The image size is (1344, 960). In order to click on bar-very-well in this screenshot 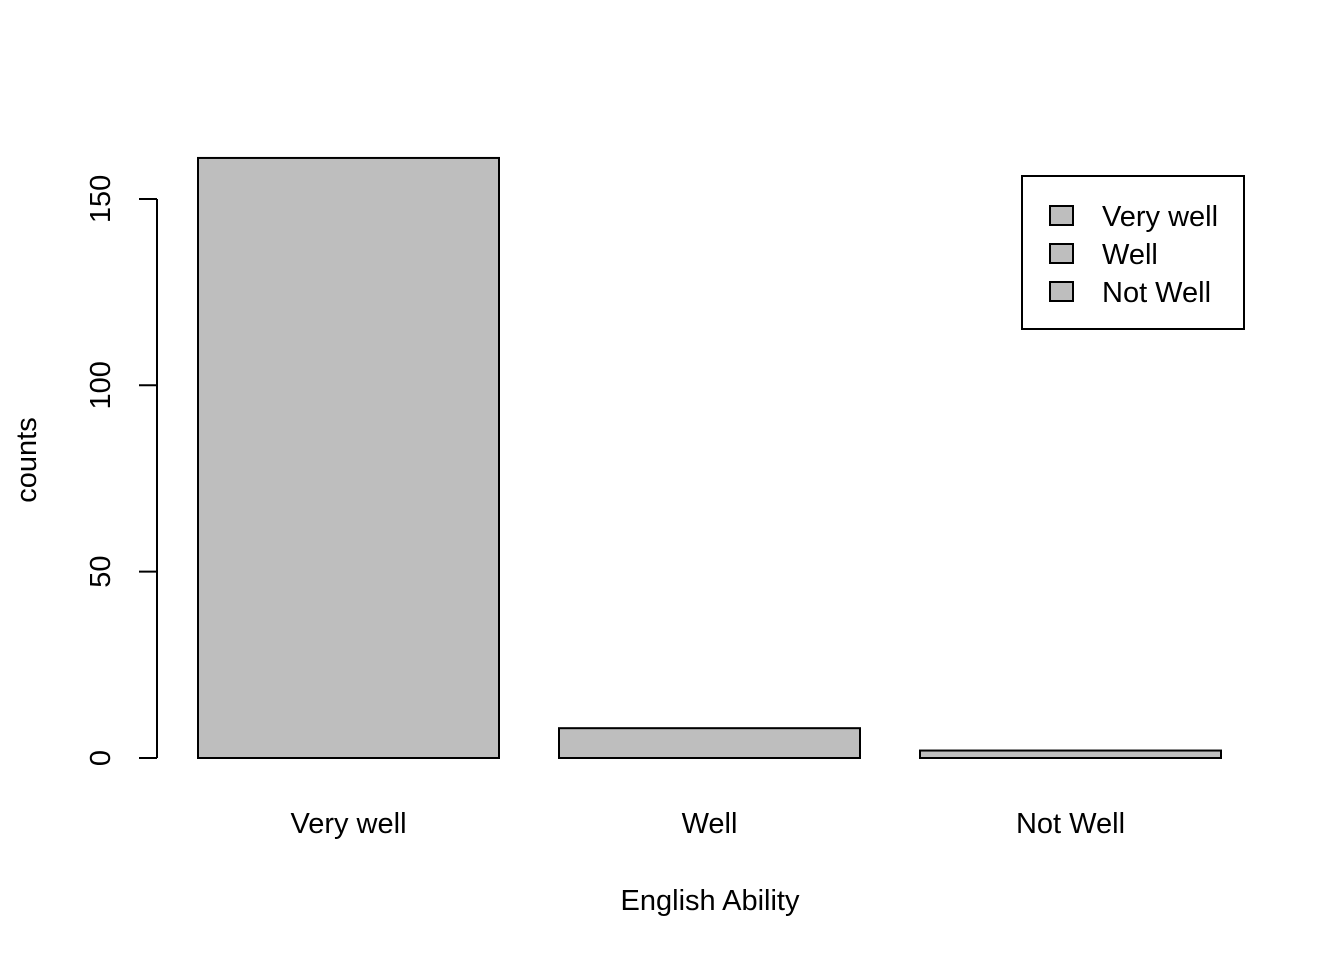, I will do `click(348, 457)`.